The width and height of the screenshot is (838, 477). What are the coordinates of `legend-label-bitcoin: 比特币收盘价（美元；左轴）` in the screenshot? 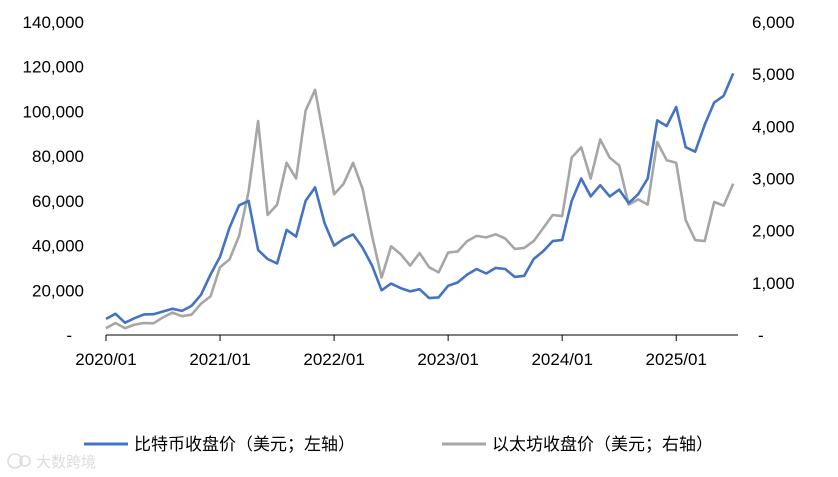 It's located at (244, 445).